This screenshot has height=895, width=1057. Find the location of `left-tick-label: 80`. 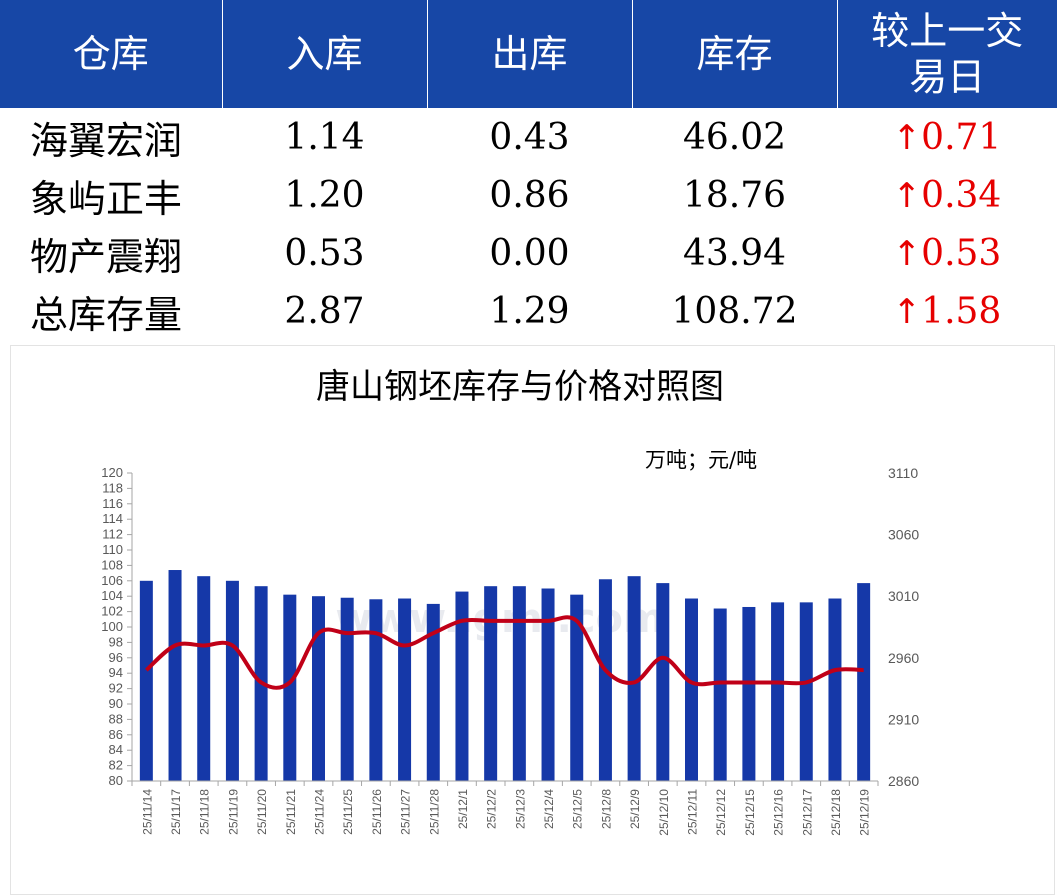

left-tick-label: 80 is located at coordinates (116, 780).